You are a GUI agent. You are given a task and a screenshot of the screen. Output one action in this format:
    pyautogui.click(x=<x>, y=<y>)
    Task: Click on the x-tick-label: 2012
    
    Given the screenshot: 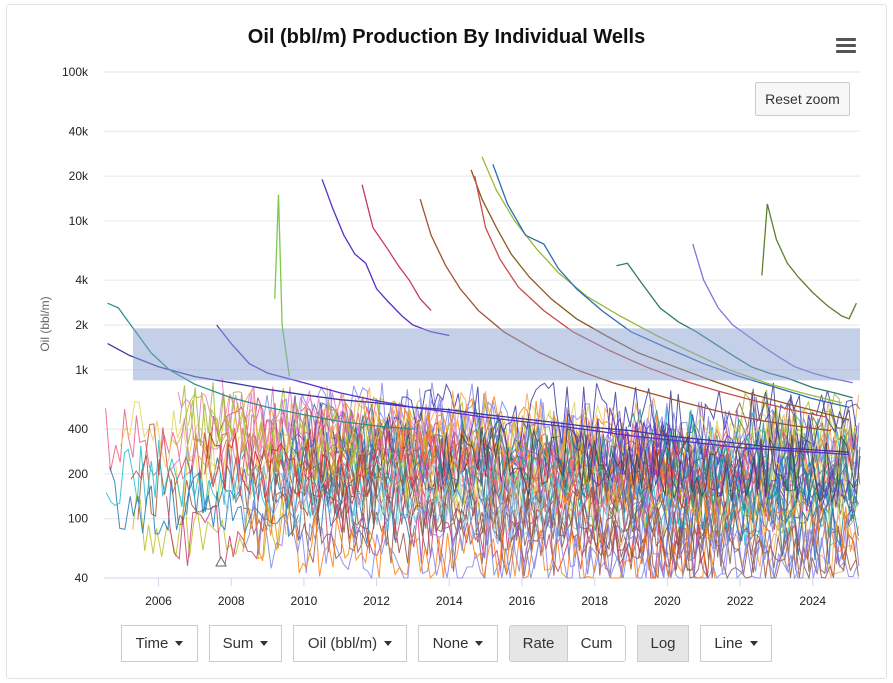 What is the action you would take?
    pyautogui.click(x=376, y=601)
    